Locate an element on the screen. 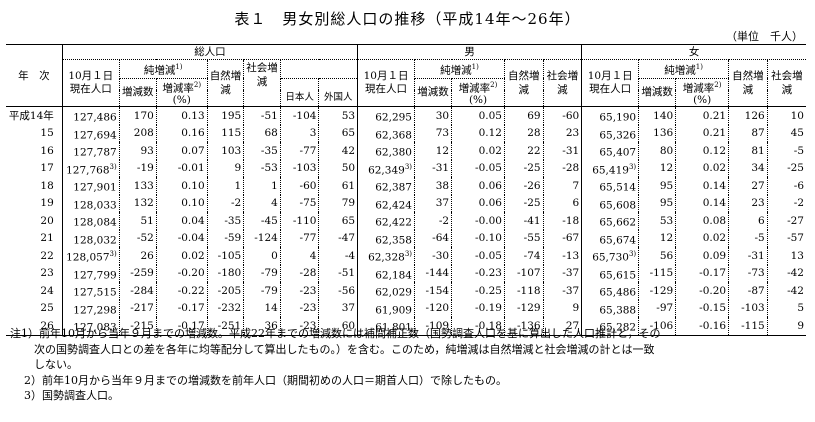 The width and height of the screenshot is (815, 422). cell-t: 128,0573) is located at coordinates (90, 256).